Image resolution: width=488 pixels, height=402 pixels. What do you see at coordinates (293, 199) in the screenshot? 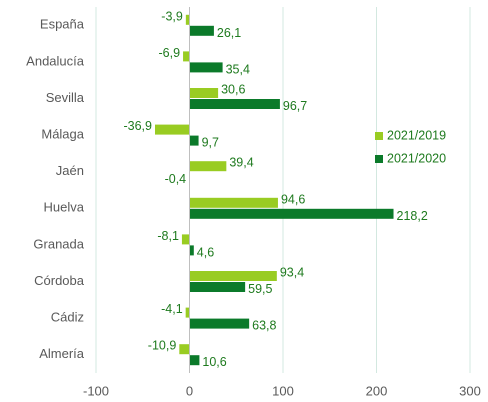
I see `value-label: 94,6` at bounding box center [293, 199].